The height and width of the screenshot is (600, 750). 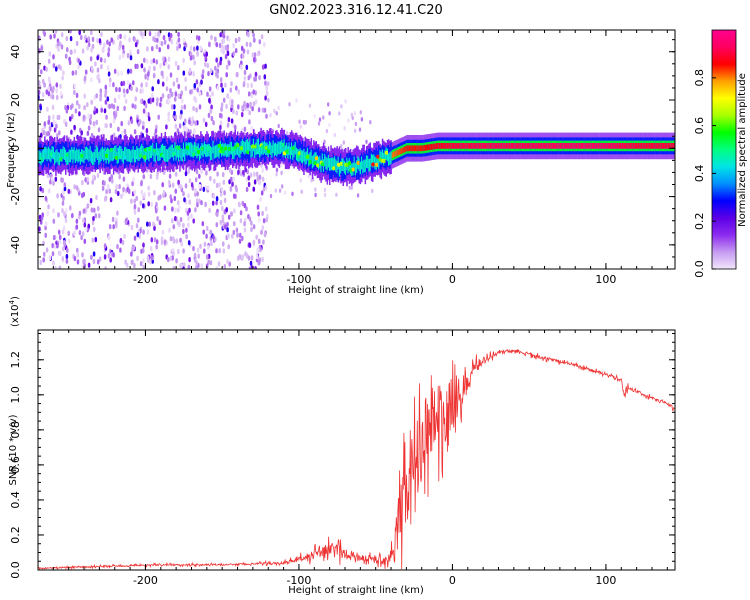 What do you see at coordinates (15, 197) in the screenshot?
I see `y-tick-label: -20` at bounding box center [15, 197].